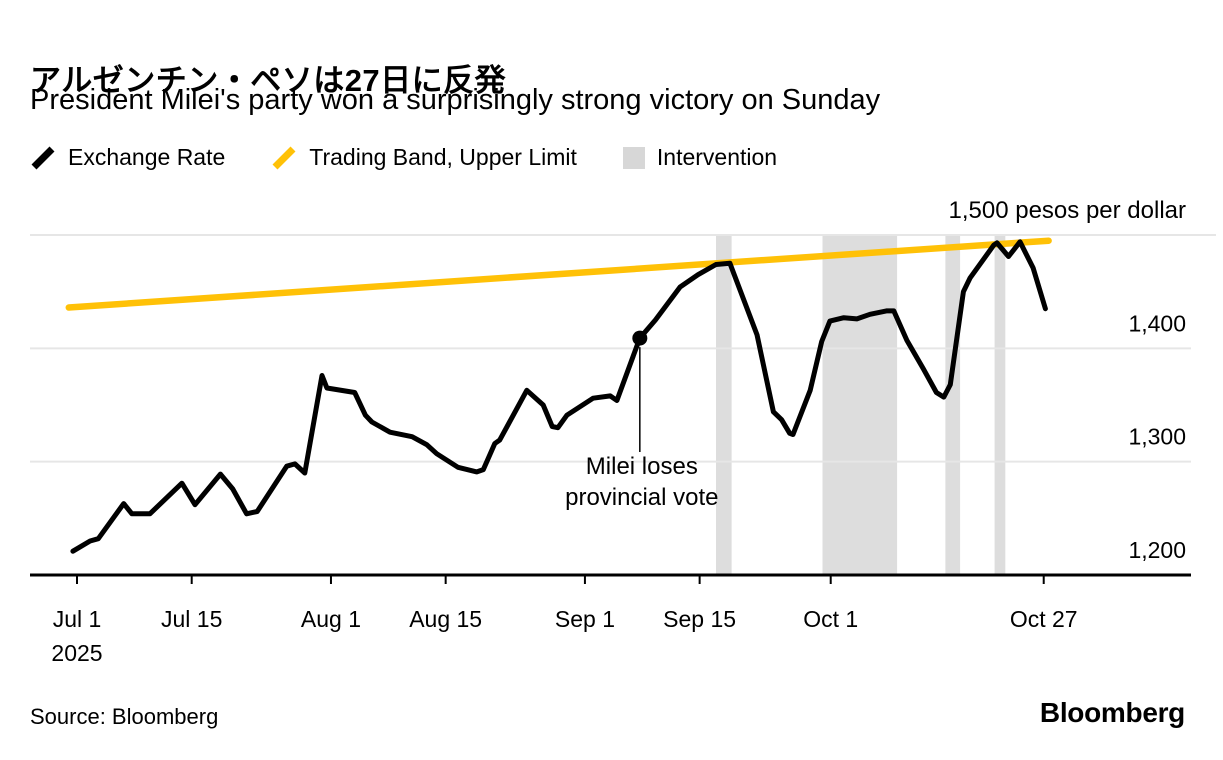  What do you see at coordinates (640, 338) in the screenshot?
I see `annotation-marker-dot` at bounding box center [640, 338].